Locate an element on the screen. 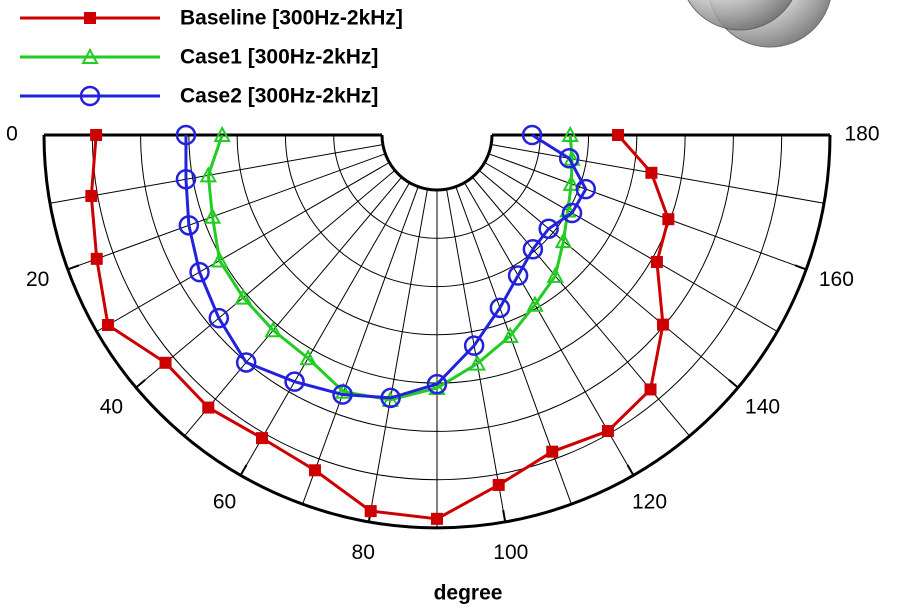 The image size is (901, 609). decoration is located at coordinates (759, 24).